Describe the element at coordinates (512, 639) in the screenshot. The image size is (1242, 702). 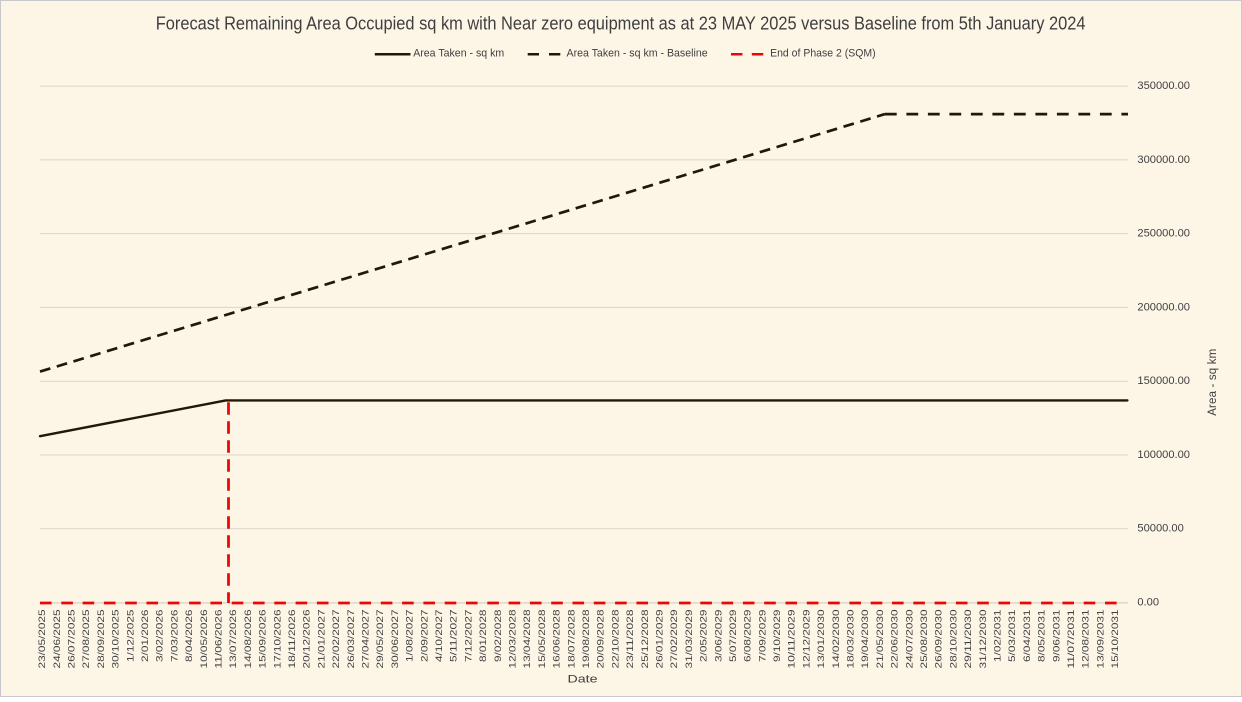
I see `svg-text: 12/03/2028` at that location.